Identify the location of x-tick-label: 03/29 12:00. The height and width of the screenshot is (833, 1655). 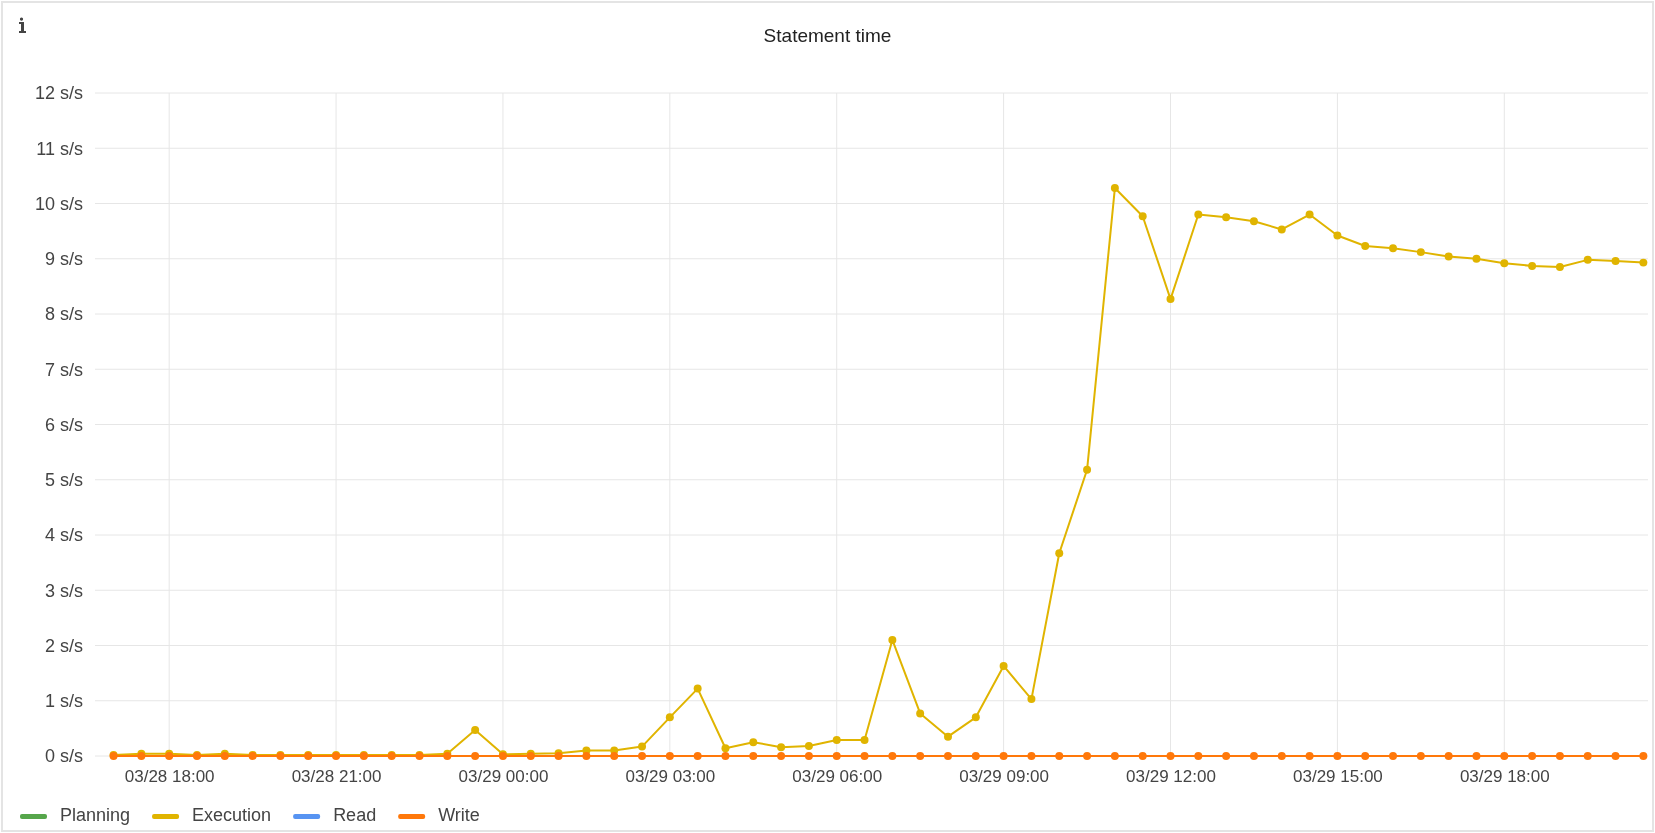
(1171, 777).